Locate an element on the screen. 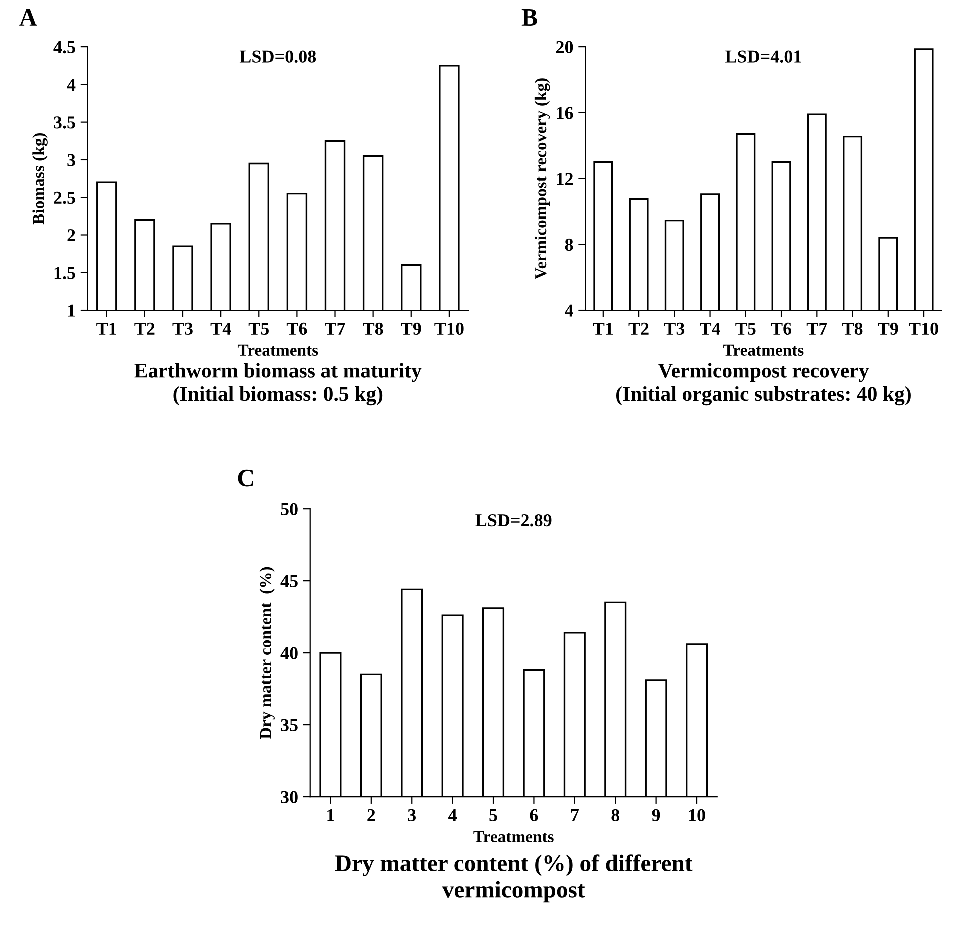 The height and width of the screenshot is (941, 976). x-tick-label: 3 is located at coordinates (412, 815).